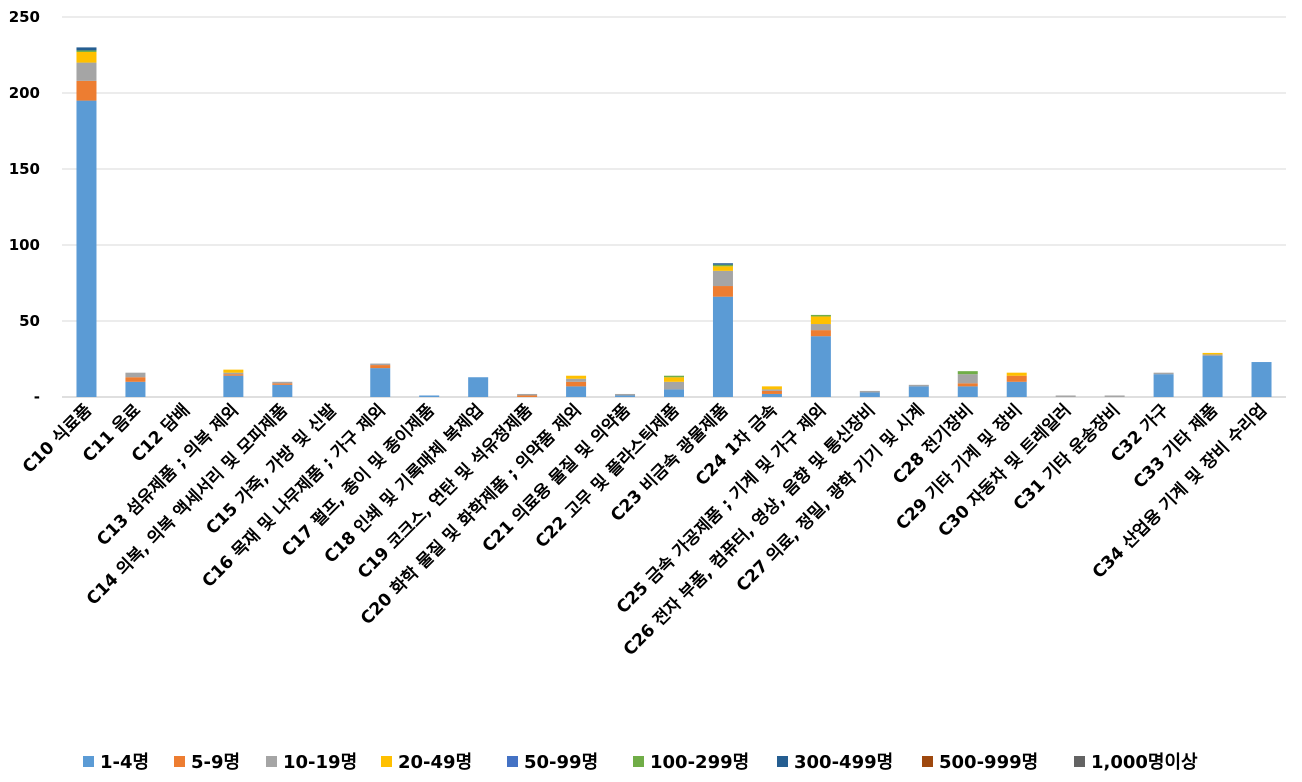  I want to click on legend-label: 500-999명, so click(988, 762).